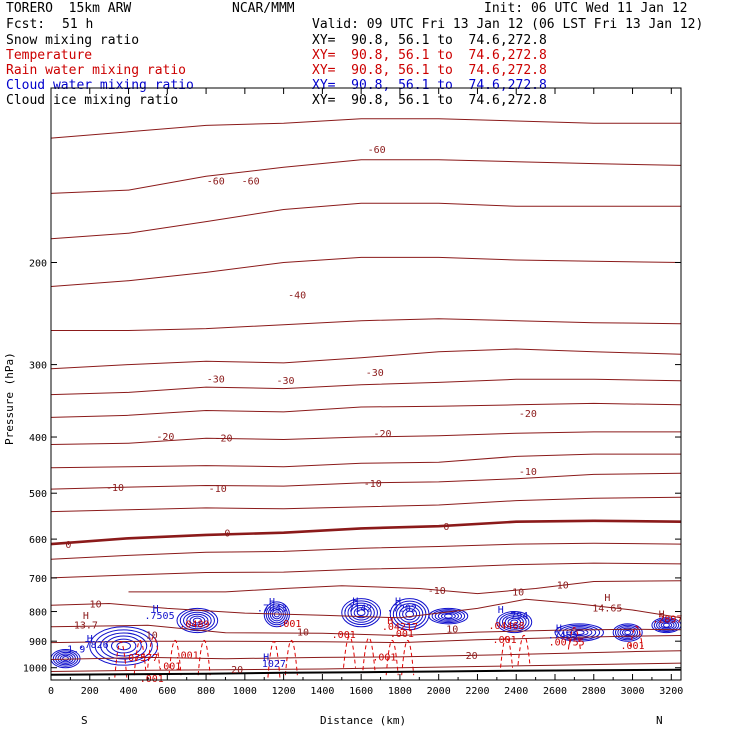 This screenshot has height=740, width=740. I want to click on x-axis-label: Distance (km), so click(363, 720).